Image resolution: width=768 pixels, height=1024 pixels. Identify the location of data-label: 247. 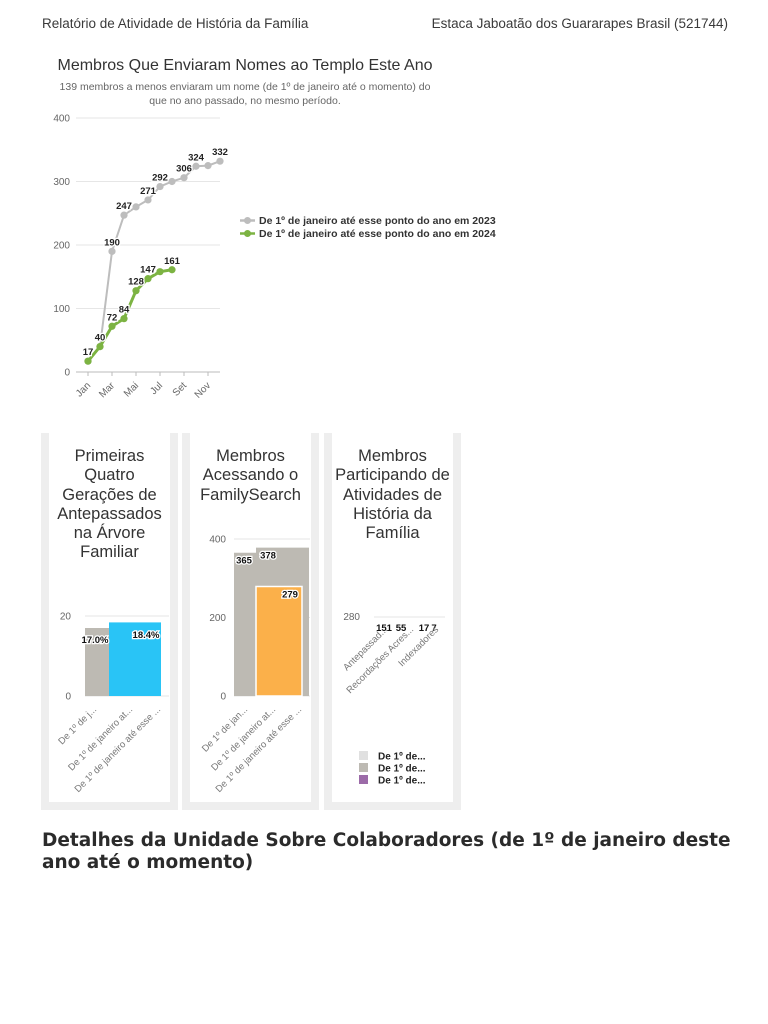
(124, 206).